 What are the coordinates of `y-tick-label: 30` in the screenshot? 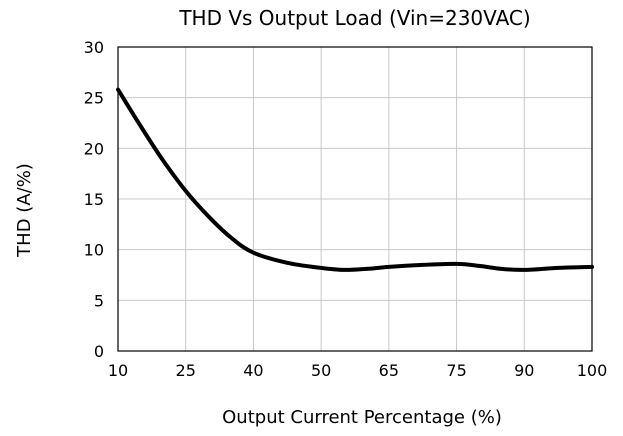 It's located at (94, 47).